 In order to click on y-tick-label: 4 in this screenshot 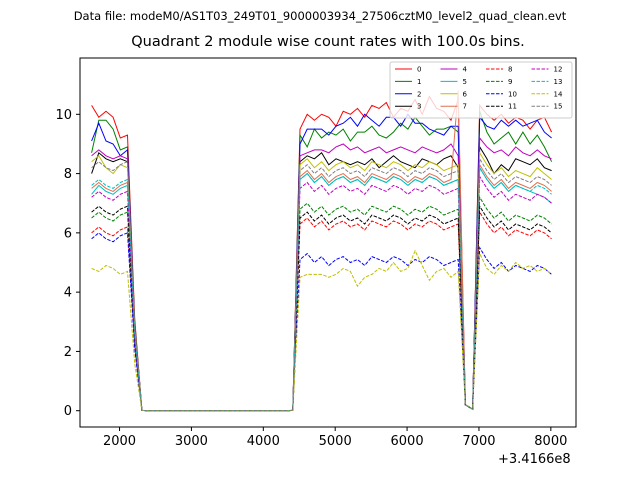, I will do `click(68, 293)`.